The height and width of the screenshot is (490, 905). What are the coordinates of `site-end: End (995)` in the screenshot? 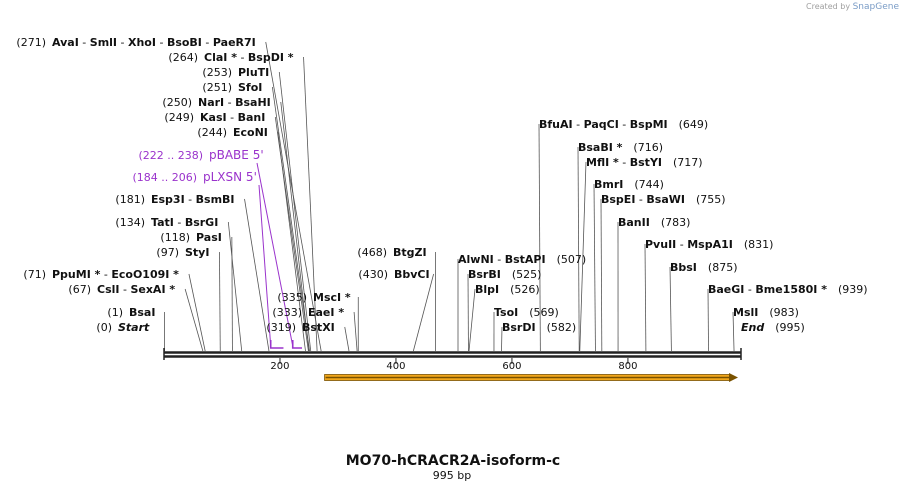 It's located at (773, 327).